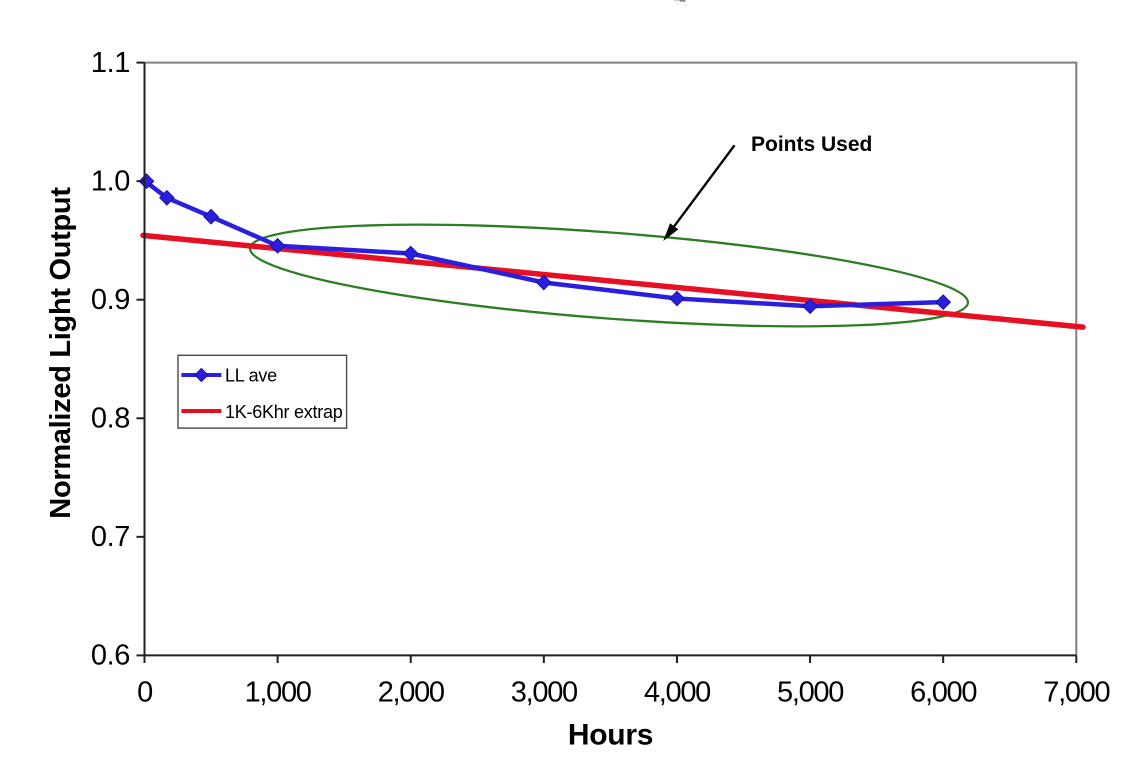 This screenshot has width=1138, height=783. What do you see at coordinates (1076, 693) in the screenshot?
I see `svg-text: 7,000` at bounding box center [1076, 693].